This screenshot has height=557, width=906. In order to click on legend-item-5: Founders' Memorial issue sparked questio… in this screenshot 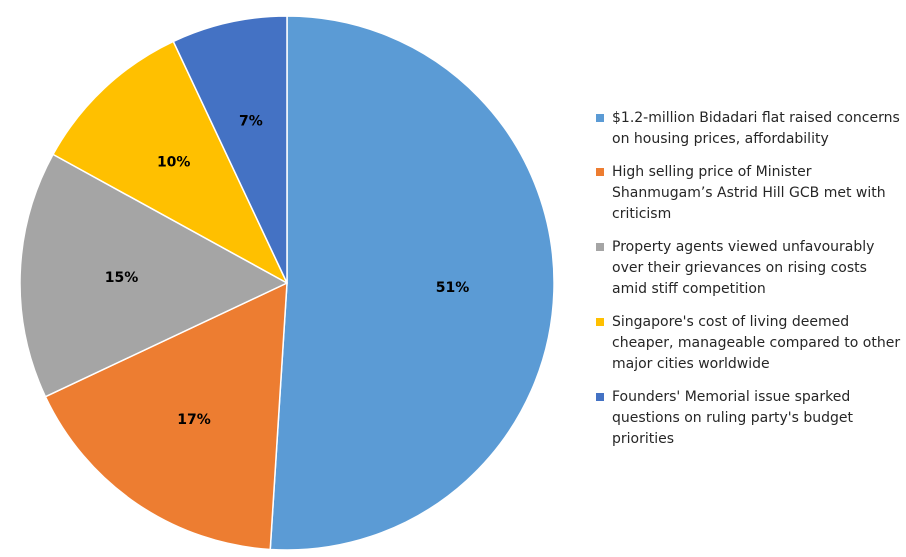, I will do `click(749, 418)`.